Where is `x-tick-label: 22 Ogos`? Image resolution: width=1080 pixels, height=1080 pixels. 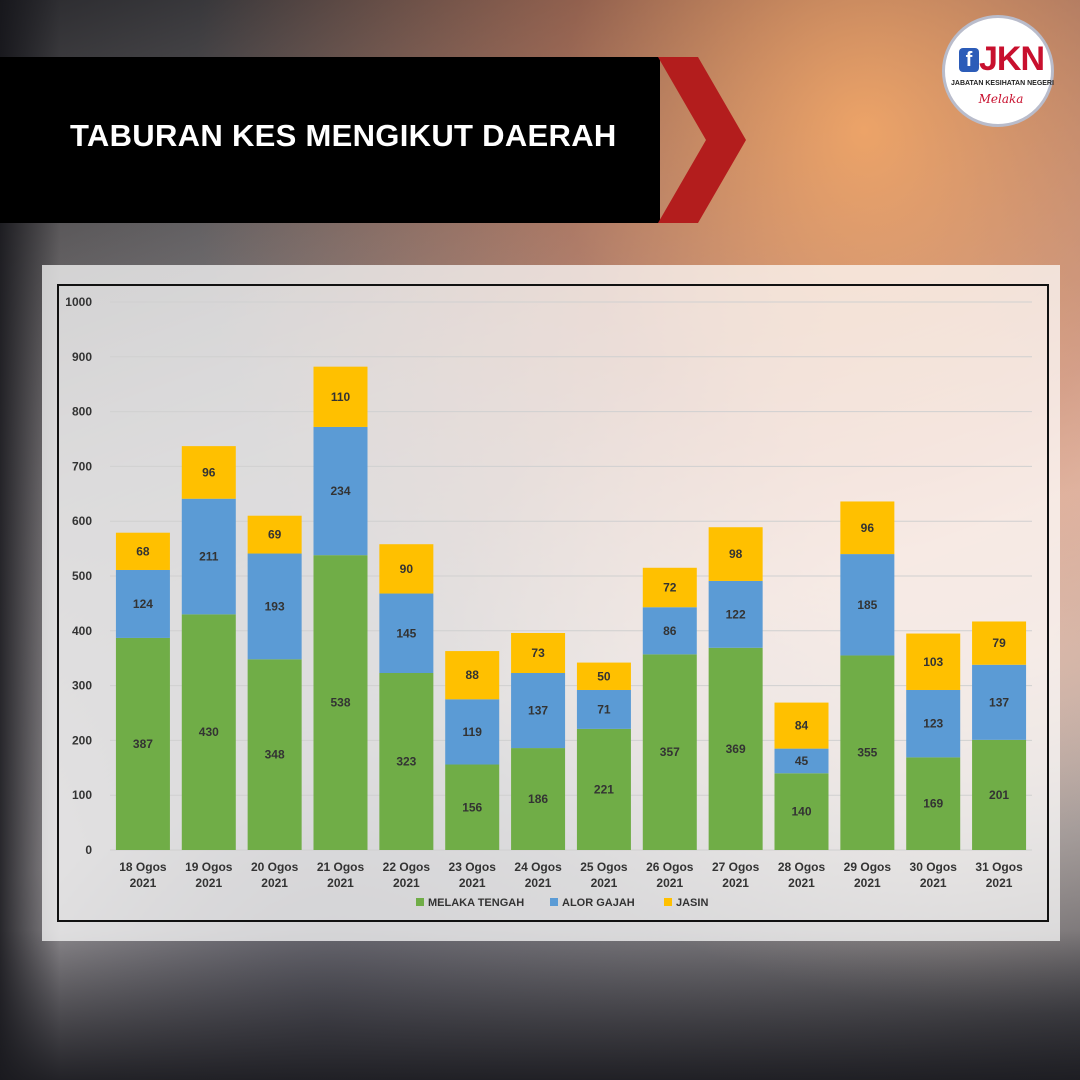 x-tick-label: 22 Ogos is located at coordinates (407, 867).